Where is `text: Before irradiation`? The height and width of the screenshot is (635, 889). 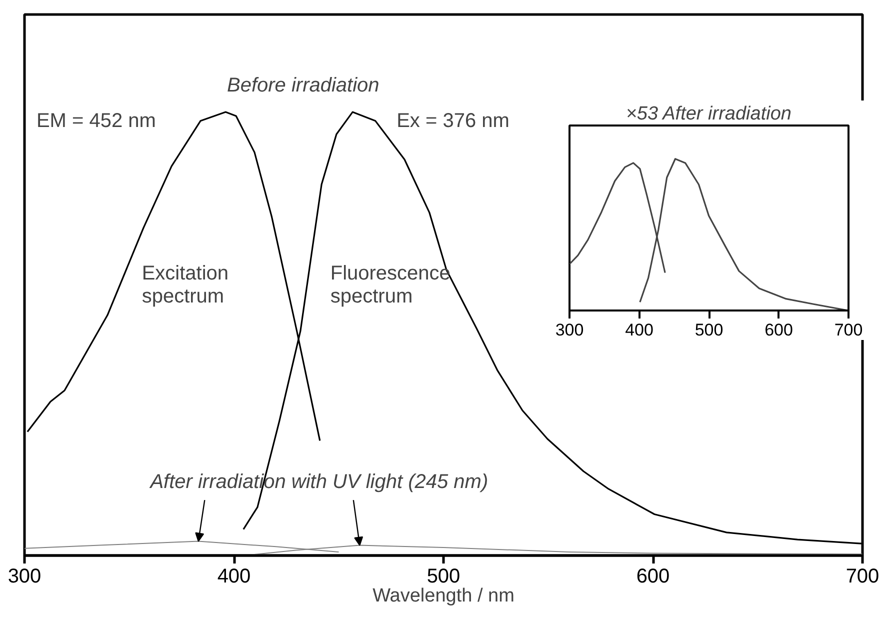
text: Before irradiation is located at coordinates (303, 85).